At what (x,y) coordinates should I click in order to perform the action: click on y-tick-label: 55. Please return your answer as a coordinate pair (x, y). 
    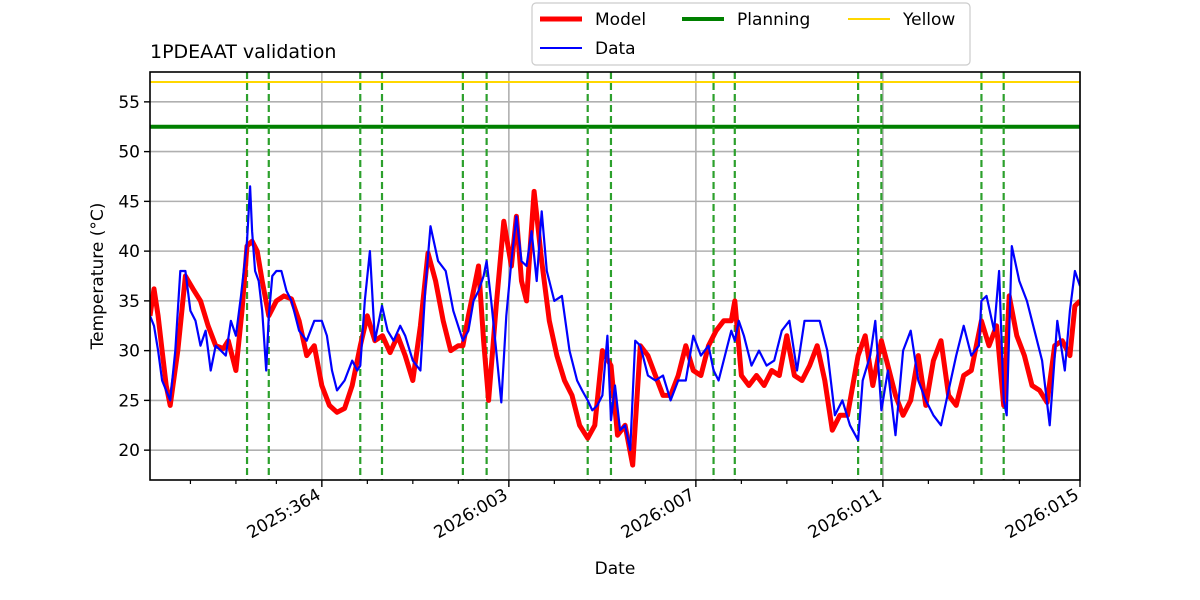
    Looking at the image, I should click on (129, 103).